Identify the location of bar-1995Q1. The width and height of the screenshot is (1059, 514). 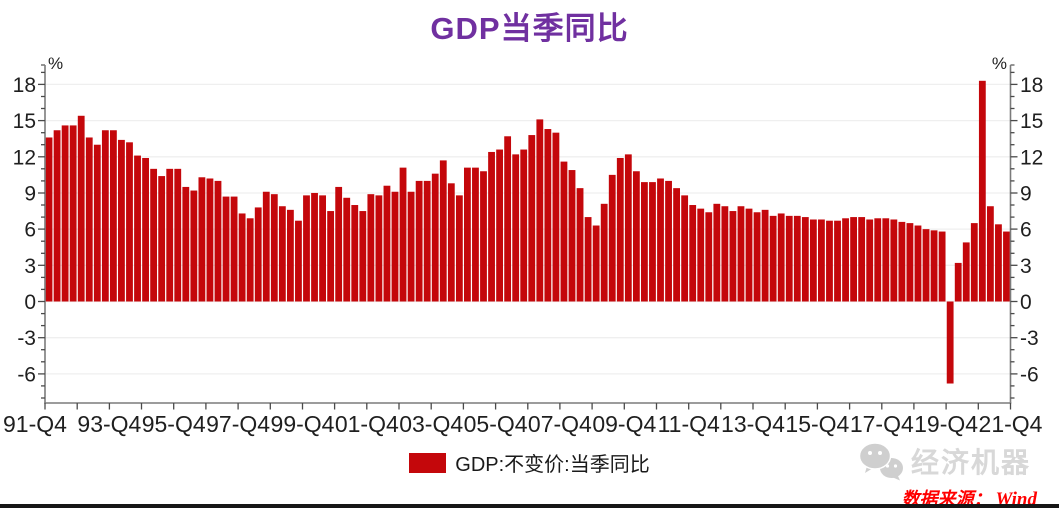
(145, 229).